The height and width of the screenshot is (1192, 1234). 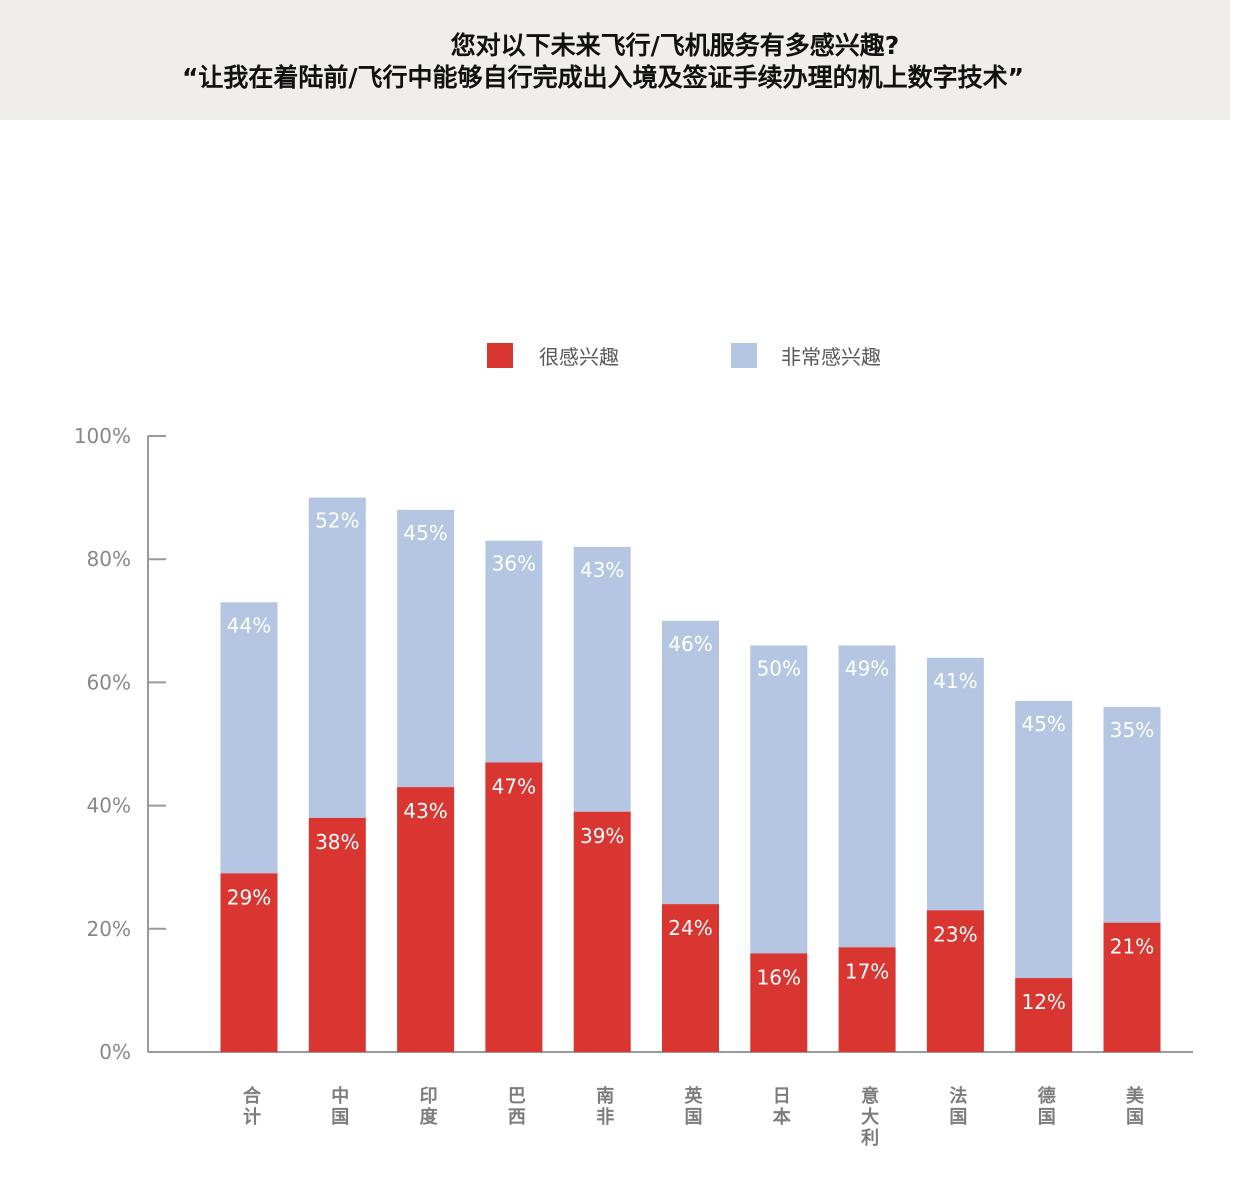 I want to click on x-tick-label: 中国, so click(x=340, y=1106).